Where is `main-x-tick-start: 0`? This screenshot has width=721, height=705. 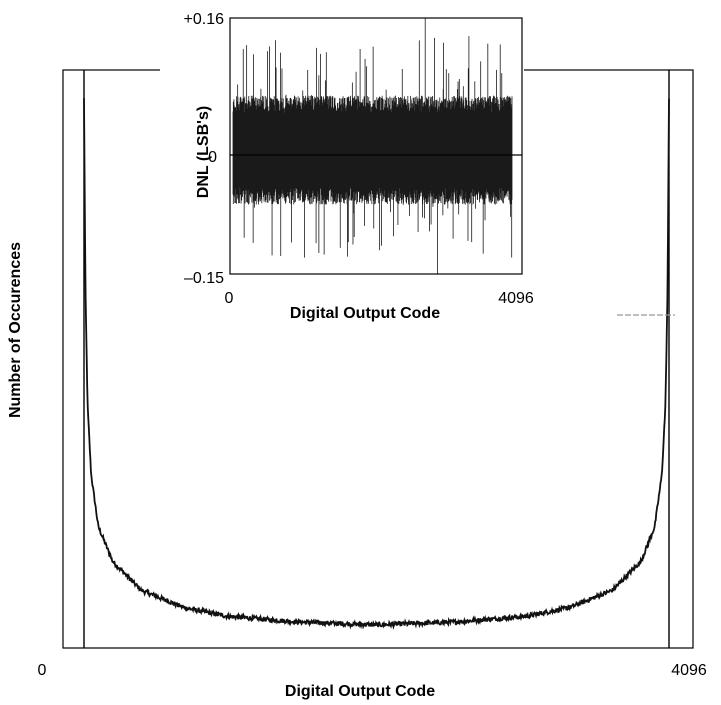
main-x-tick-start: 0 is located at coordinates (42, 670).